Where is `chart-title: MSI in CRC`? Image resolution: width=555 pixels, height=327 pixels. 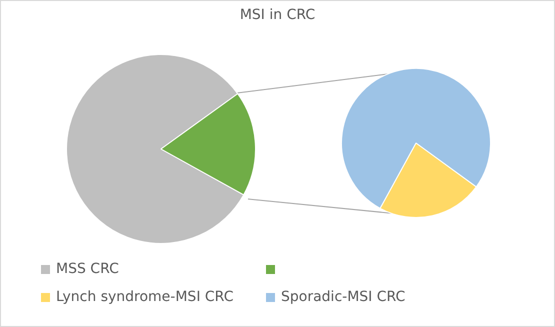
chart-title: MSI in CRC is located at coordinates (277, 15).